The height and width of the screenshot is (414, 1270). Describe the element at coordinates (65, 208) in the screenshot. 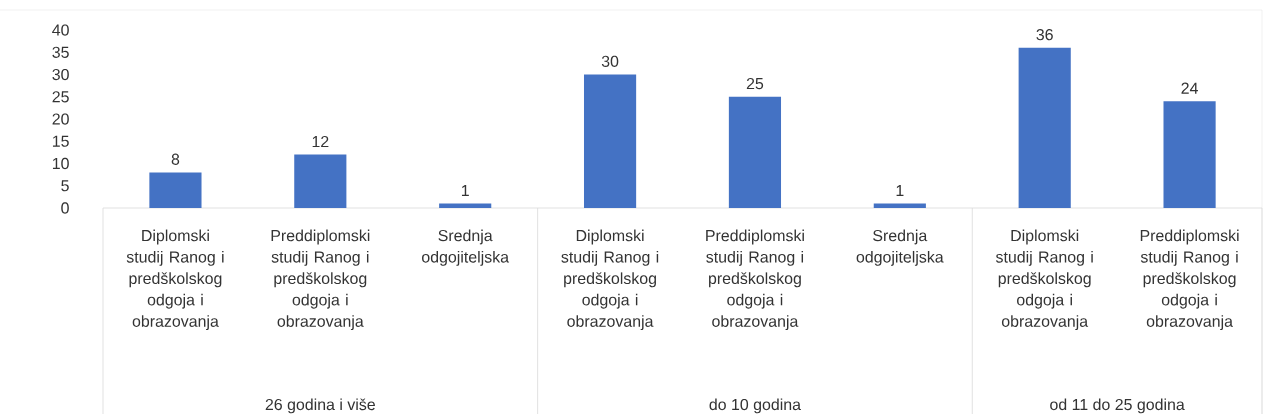

I see `y-tick-label: 0` at that location.